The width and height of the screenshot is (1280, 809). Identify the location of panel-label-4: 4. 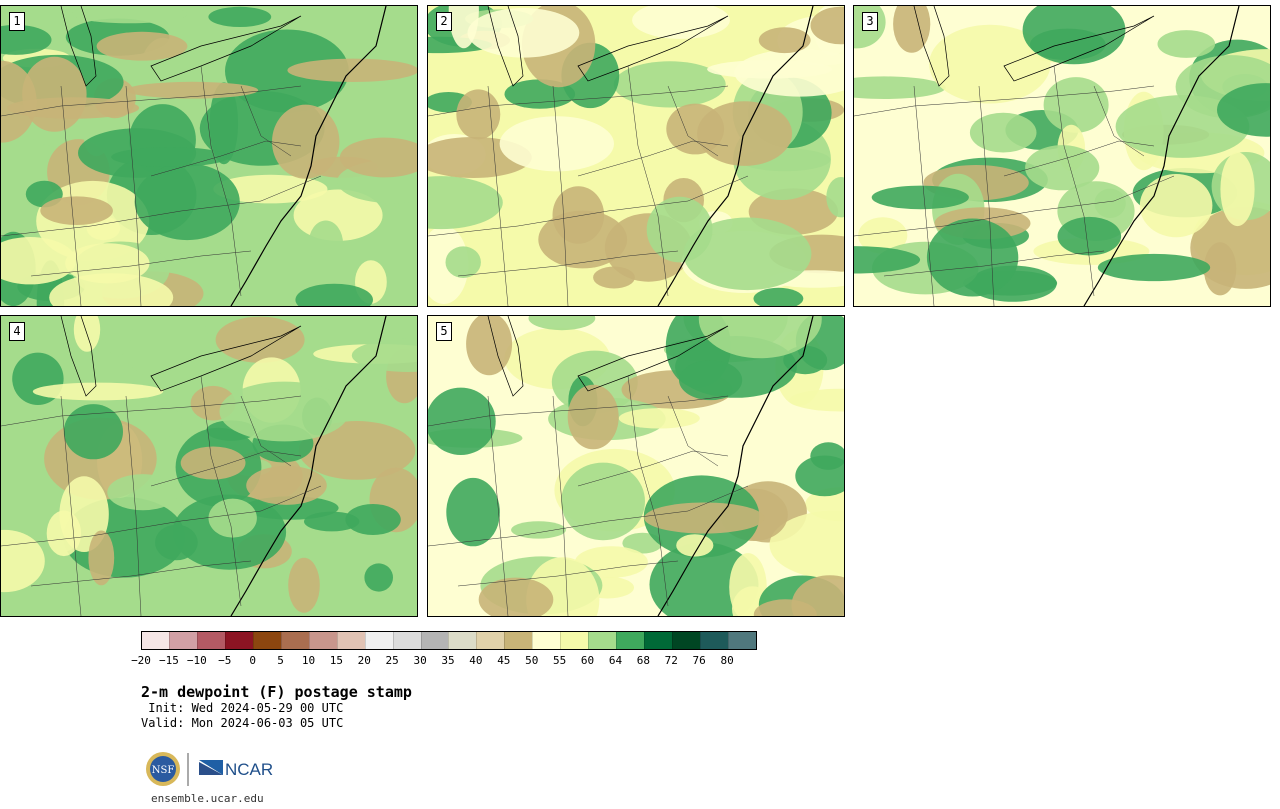
(17, 331).